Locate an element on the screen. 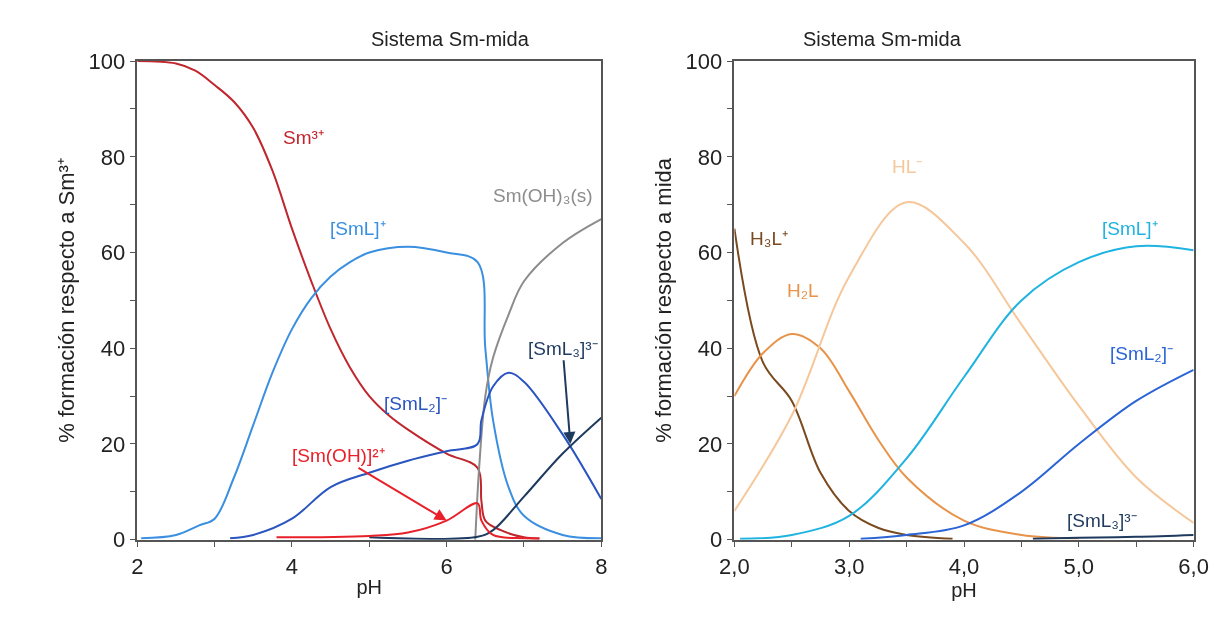 The image size is (1229, 624). x-tick-label: 5,0 is located at coordinates (1079, 566).